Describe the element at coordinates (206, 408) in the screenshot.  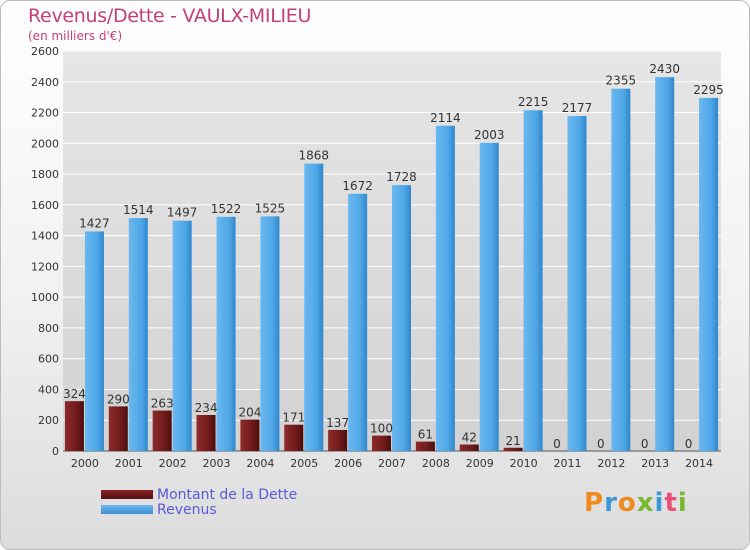
I see `data-label-debt: 234` at that location.